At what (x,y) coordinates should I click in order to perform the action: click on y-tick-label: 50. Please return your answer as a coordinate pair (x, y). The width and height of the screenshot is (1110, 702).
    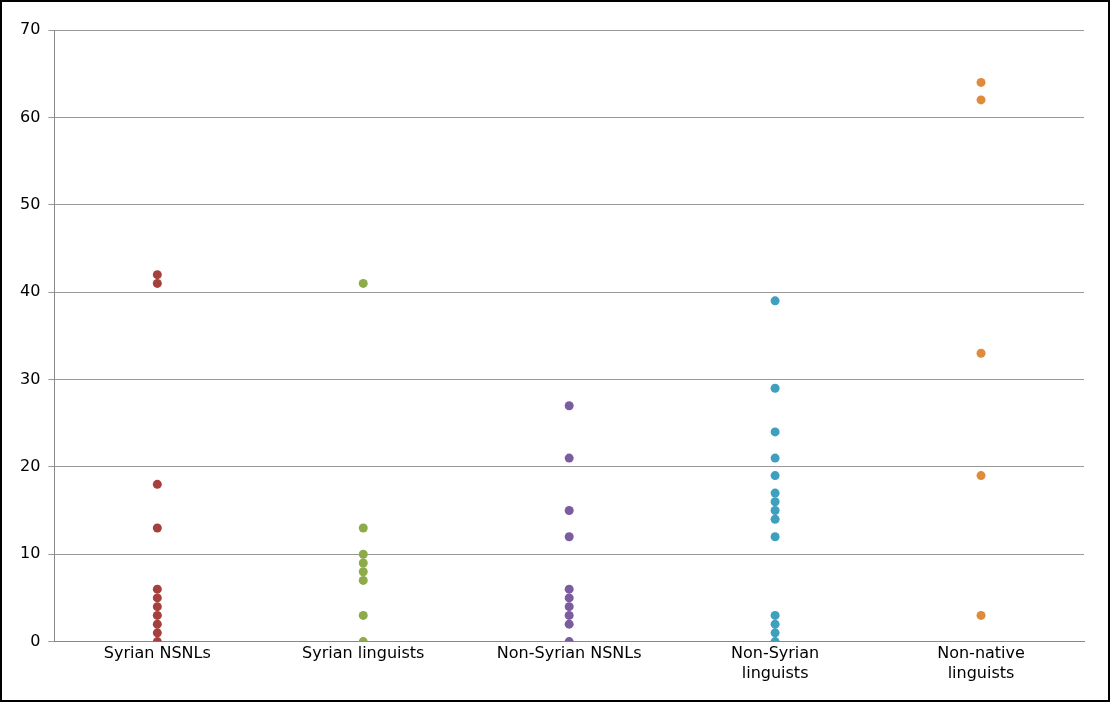
    Looking at the image, I should click on (30, 203).